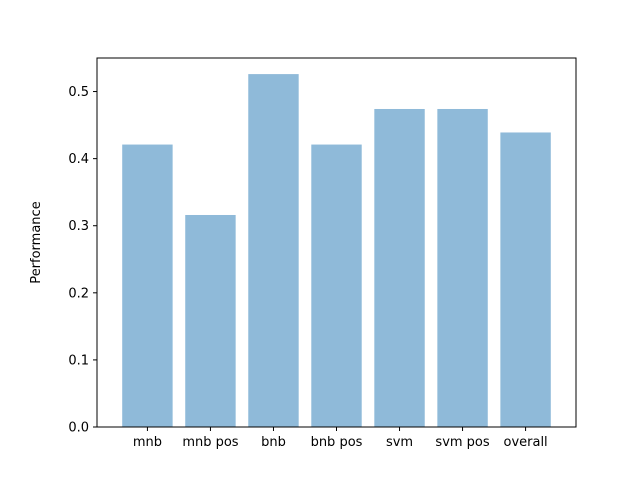 The image size is (640, 480). I want to click on y-axis-label: Performance, so click(36, 242).